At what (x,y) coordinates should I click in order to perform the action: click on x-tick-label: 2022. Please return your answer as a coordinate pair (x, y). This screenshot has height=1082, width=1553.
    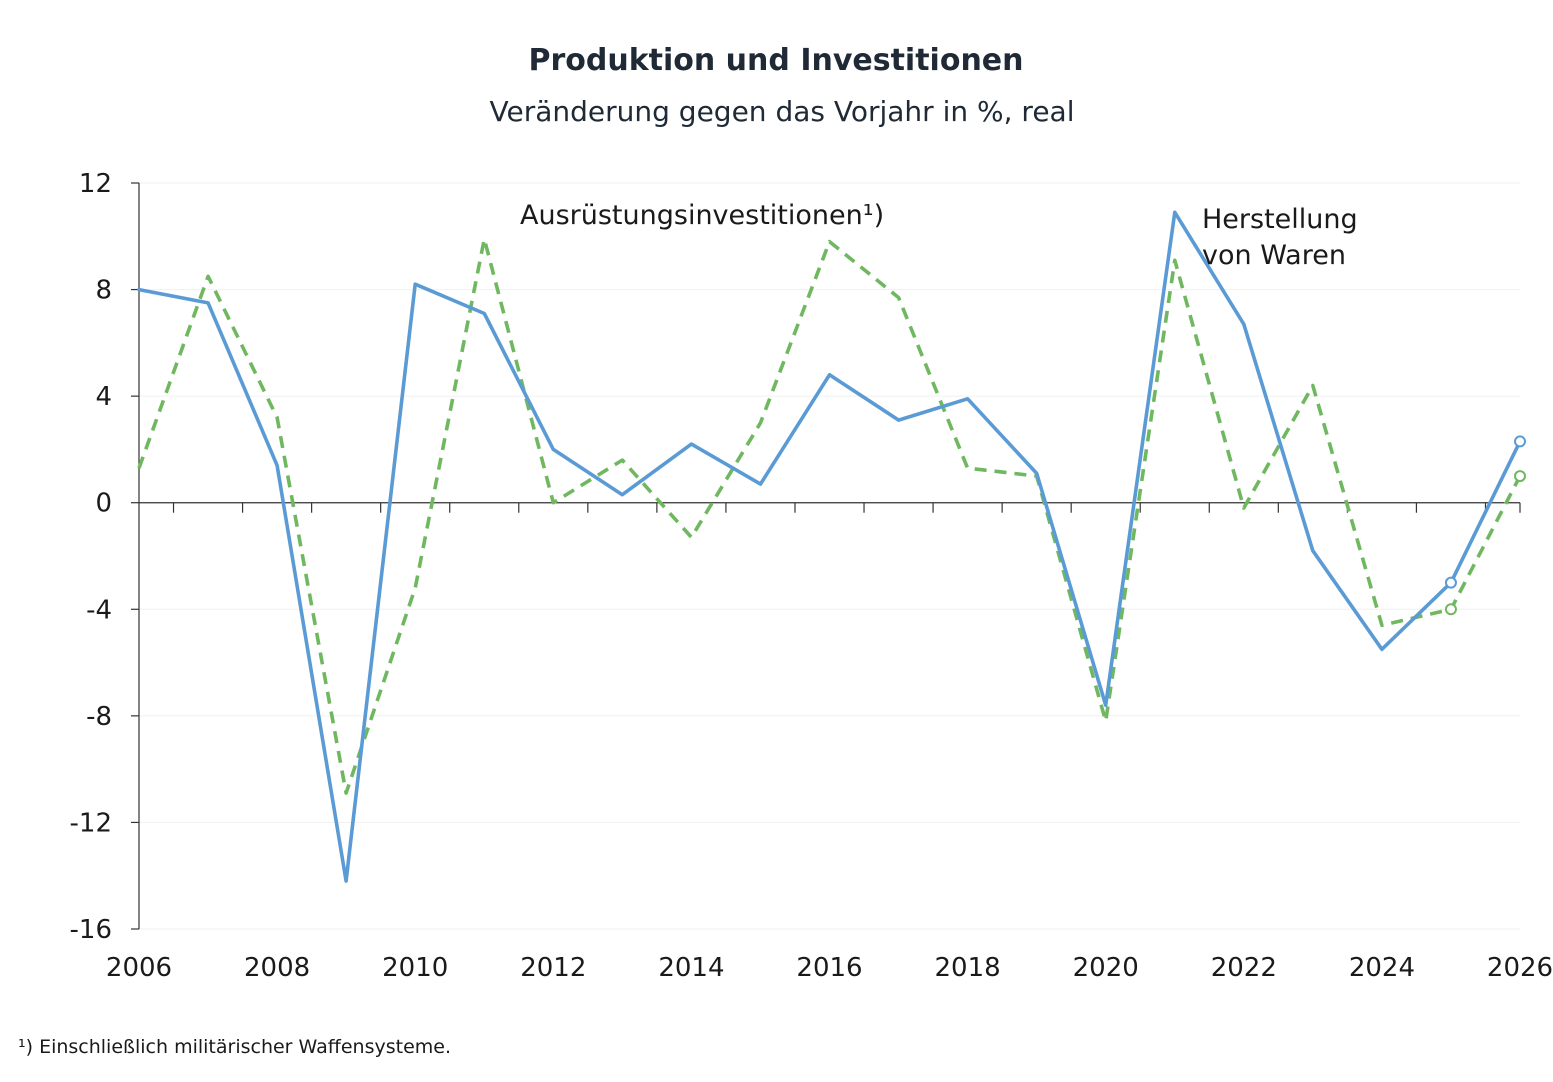
    Looking at the image, I should click on (1244, 968).